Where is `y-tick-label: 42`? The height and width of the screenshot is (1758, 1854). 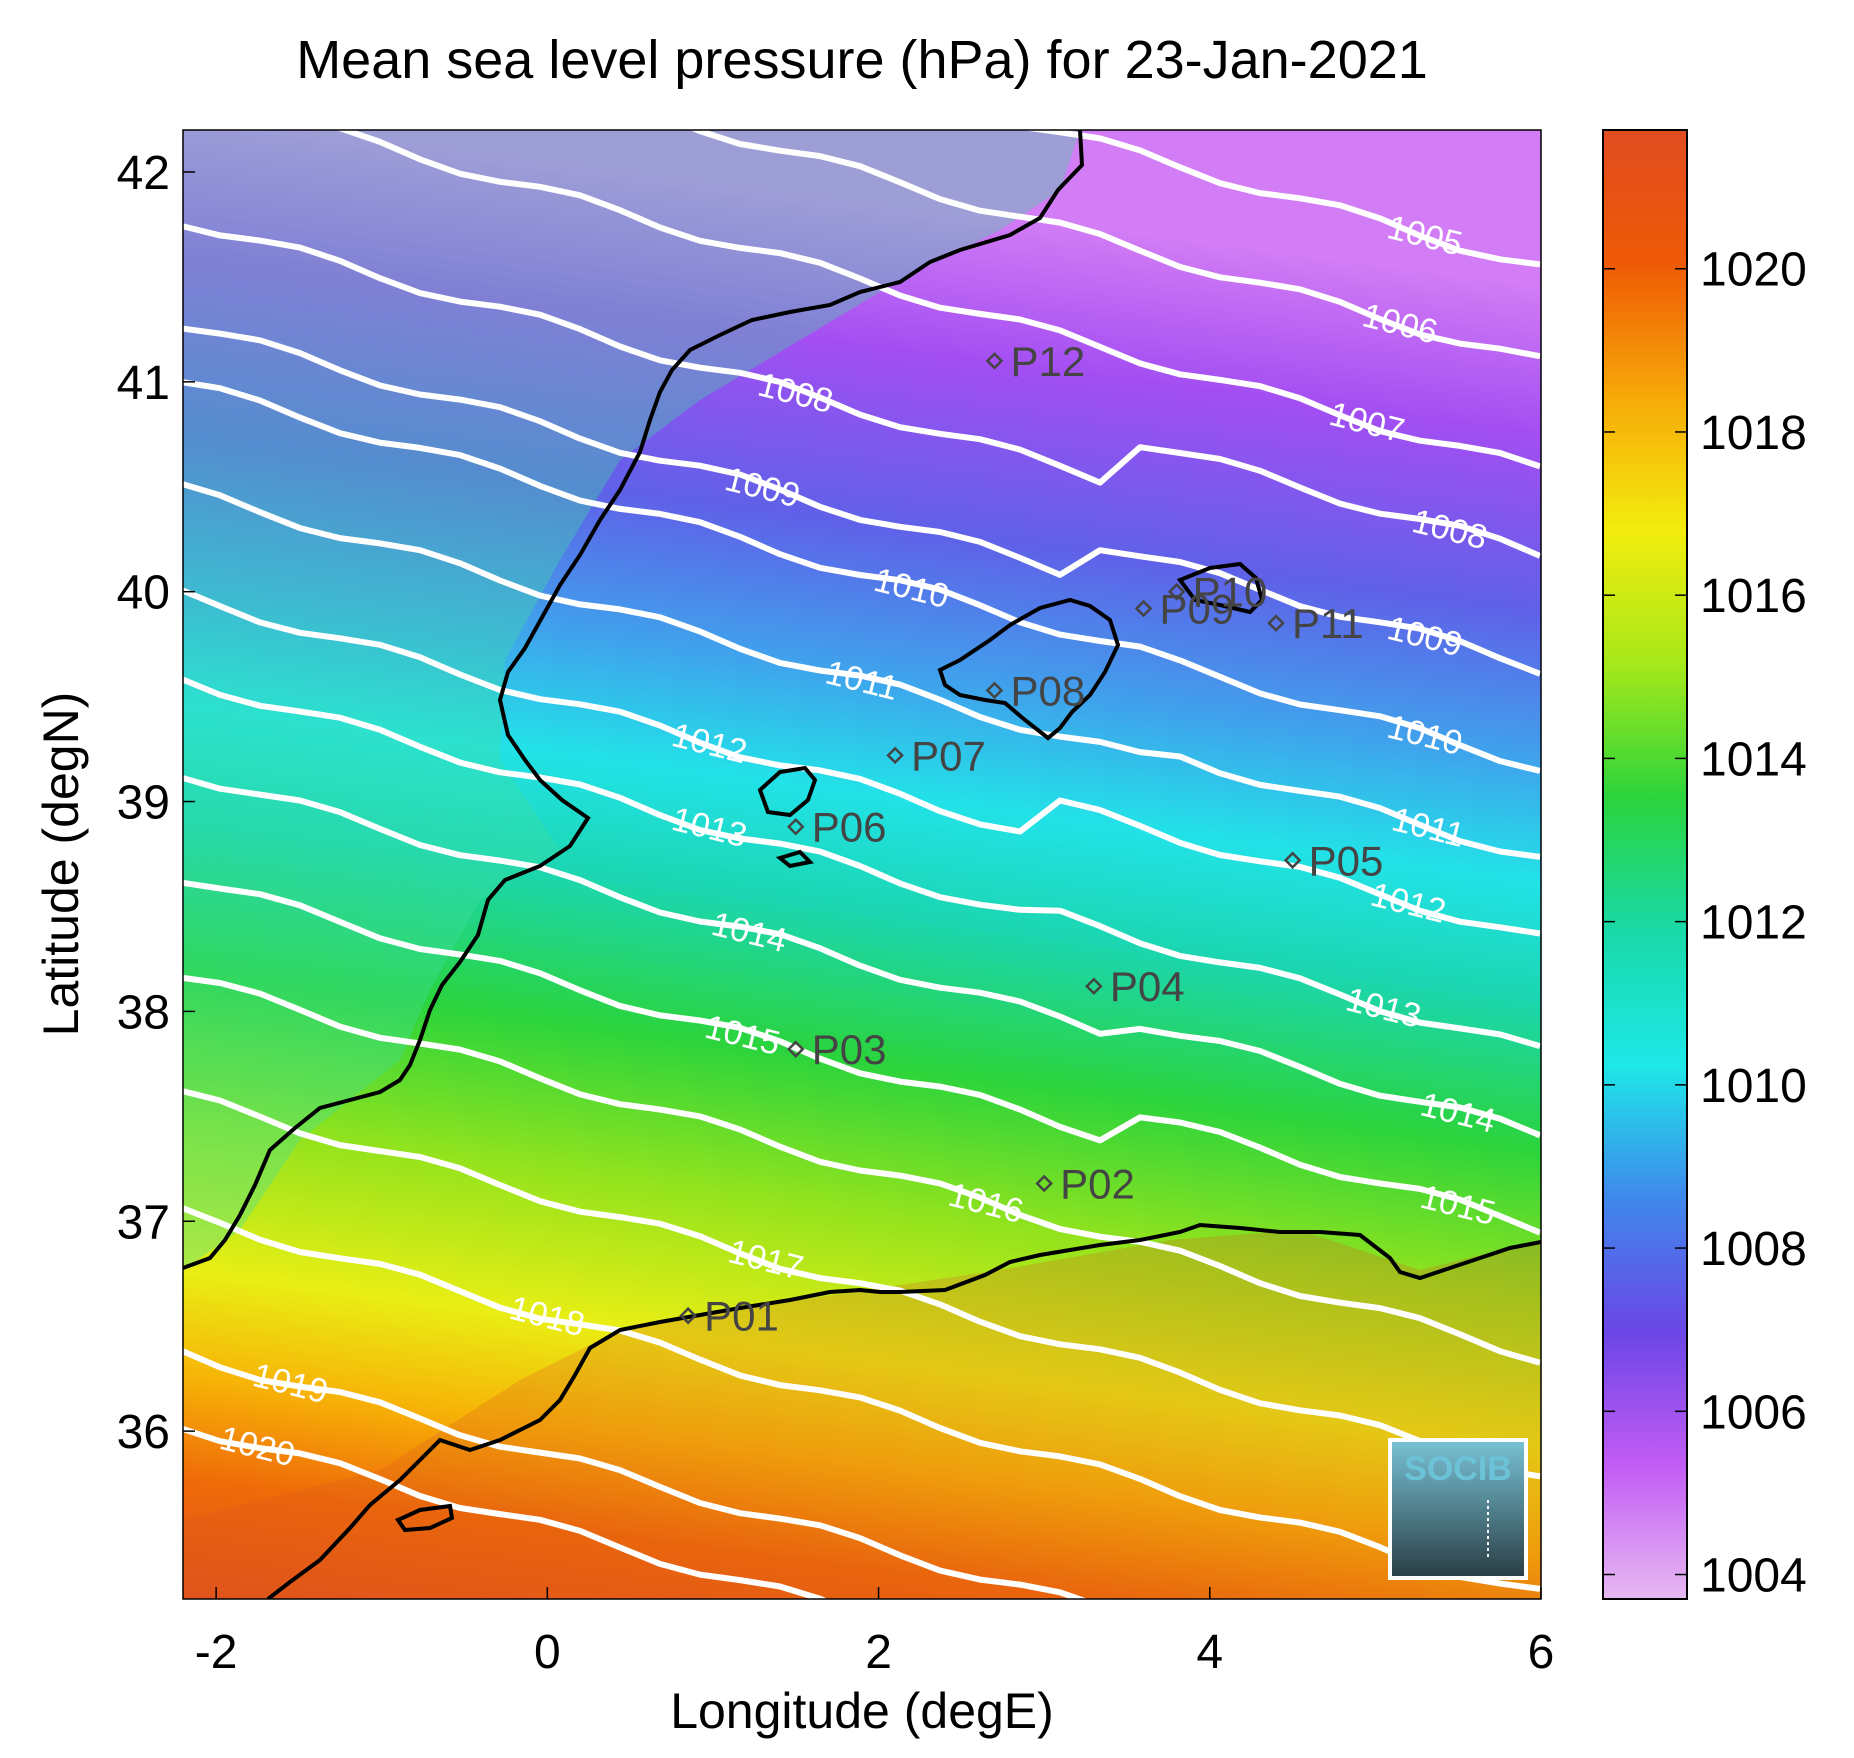 y-tick-label: 42 is located at coordinates (143, 173).